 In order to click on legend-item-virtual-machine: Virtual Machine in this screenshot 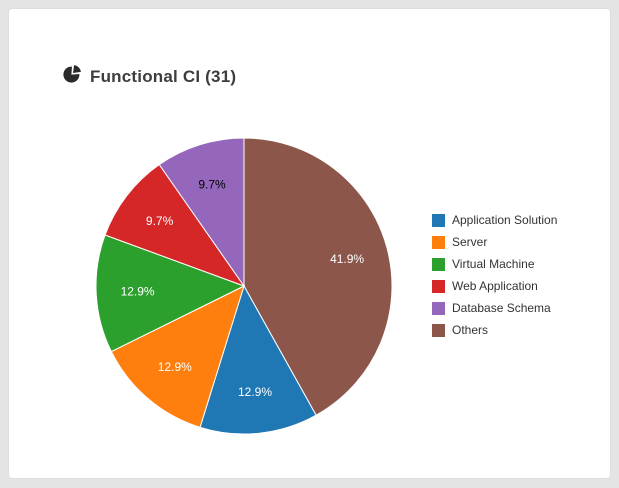, I will do `click(494, 264)`.